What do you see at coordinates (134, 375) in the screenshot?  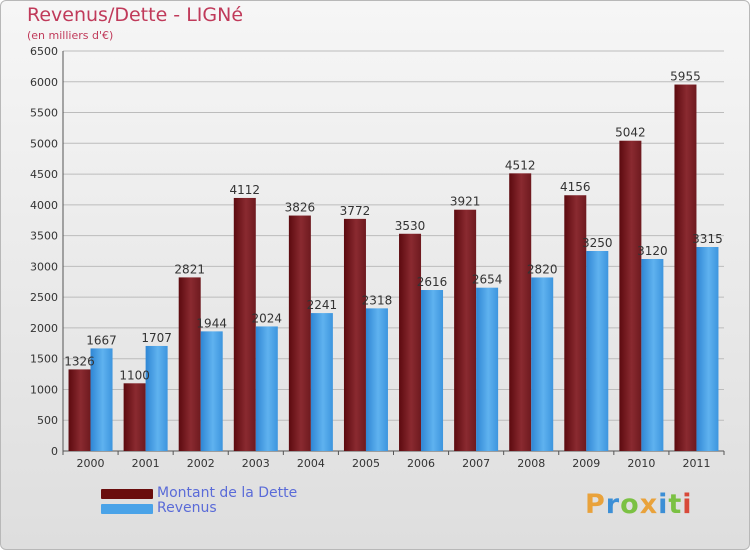 I see `data-label-dette: 1100` at bounding box center [134, 375].